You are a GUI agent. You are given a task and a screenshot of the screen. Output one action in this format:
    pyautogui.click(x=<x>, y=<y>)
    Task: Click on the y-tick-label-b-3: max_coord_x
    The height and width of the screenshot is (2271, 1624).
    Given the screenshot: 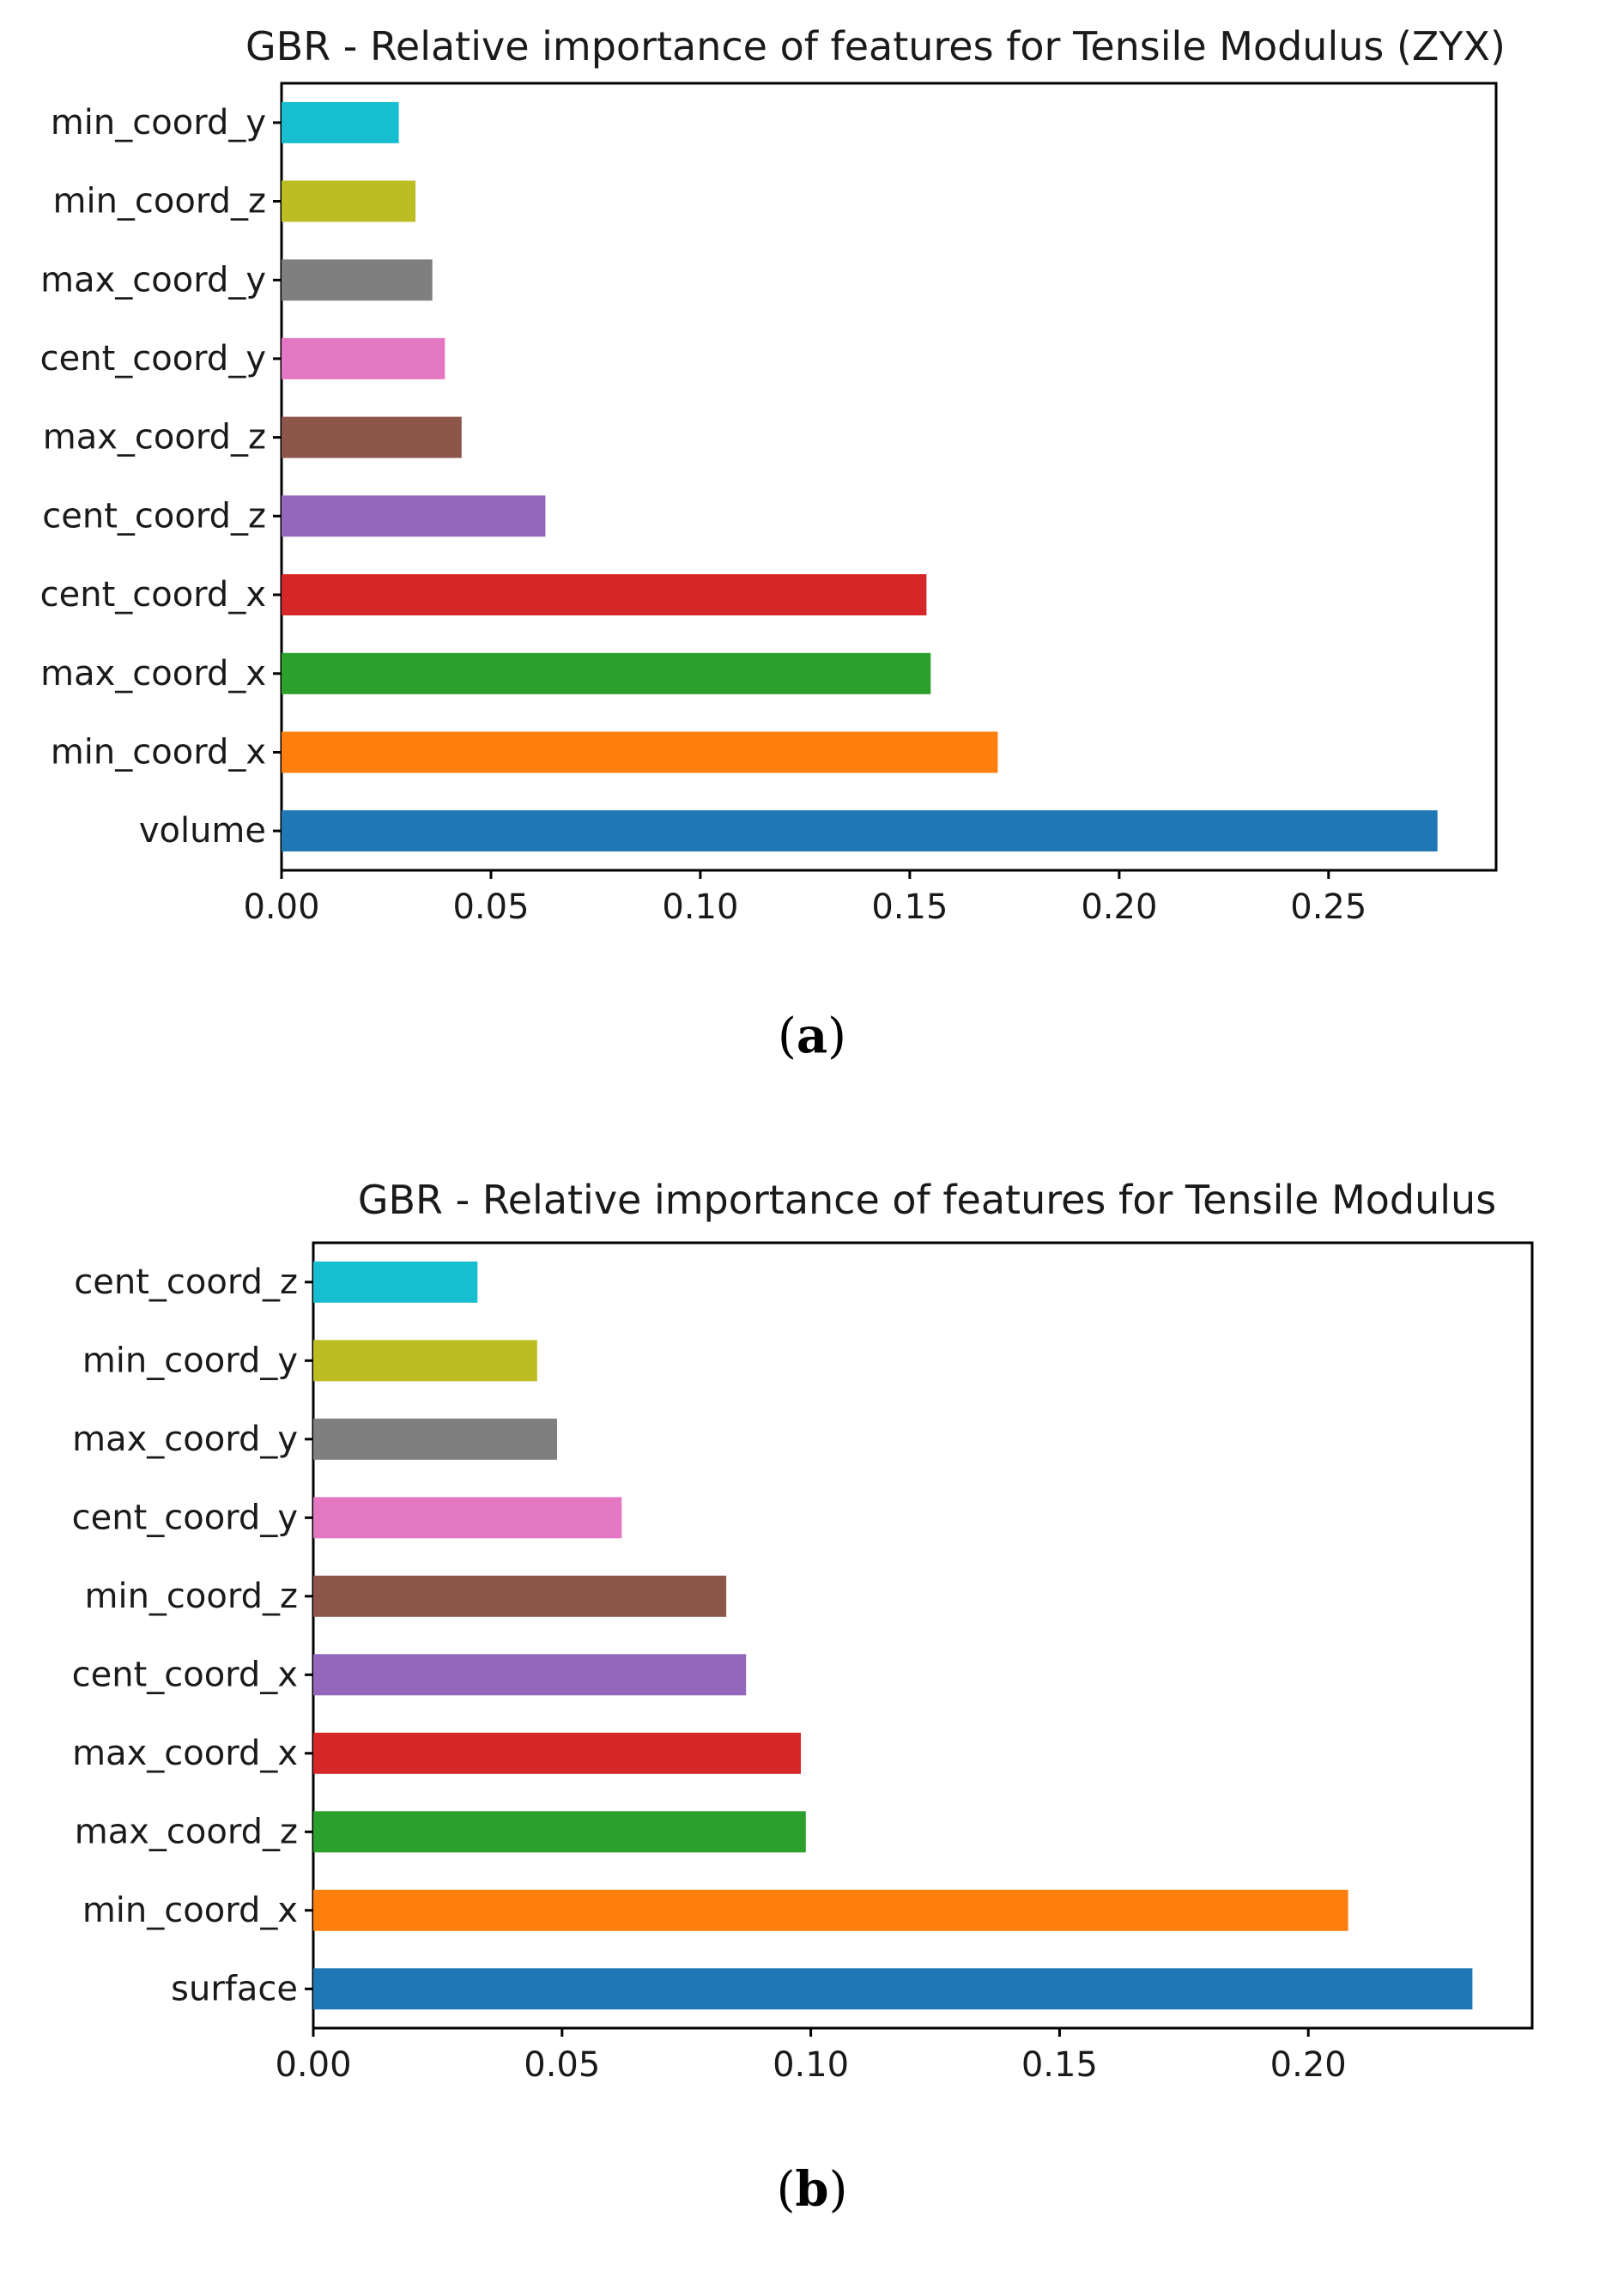 What is the action you would take?
    pyautogui.click(x=185, y=1753)
    